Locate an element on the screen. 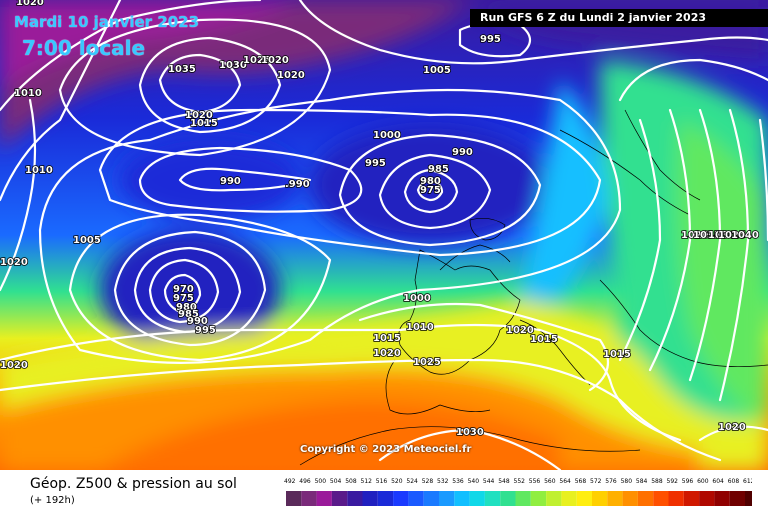  legend-tick-label: 500 is located at coordinates (321, 481).